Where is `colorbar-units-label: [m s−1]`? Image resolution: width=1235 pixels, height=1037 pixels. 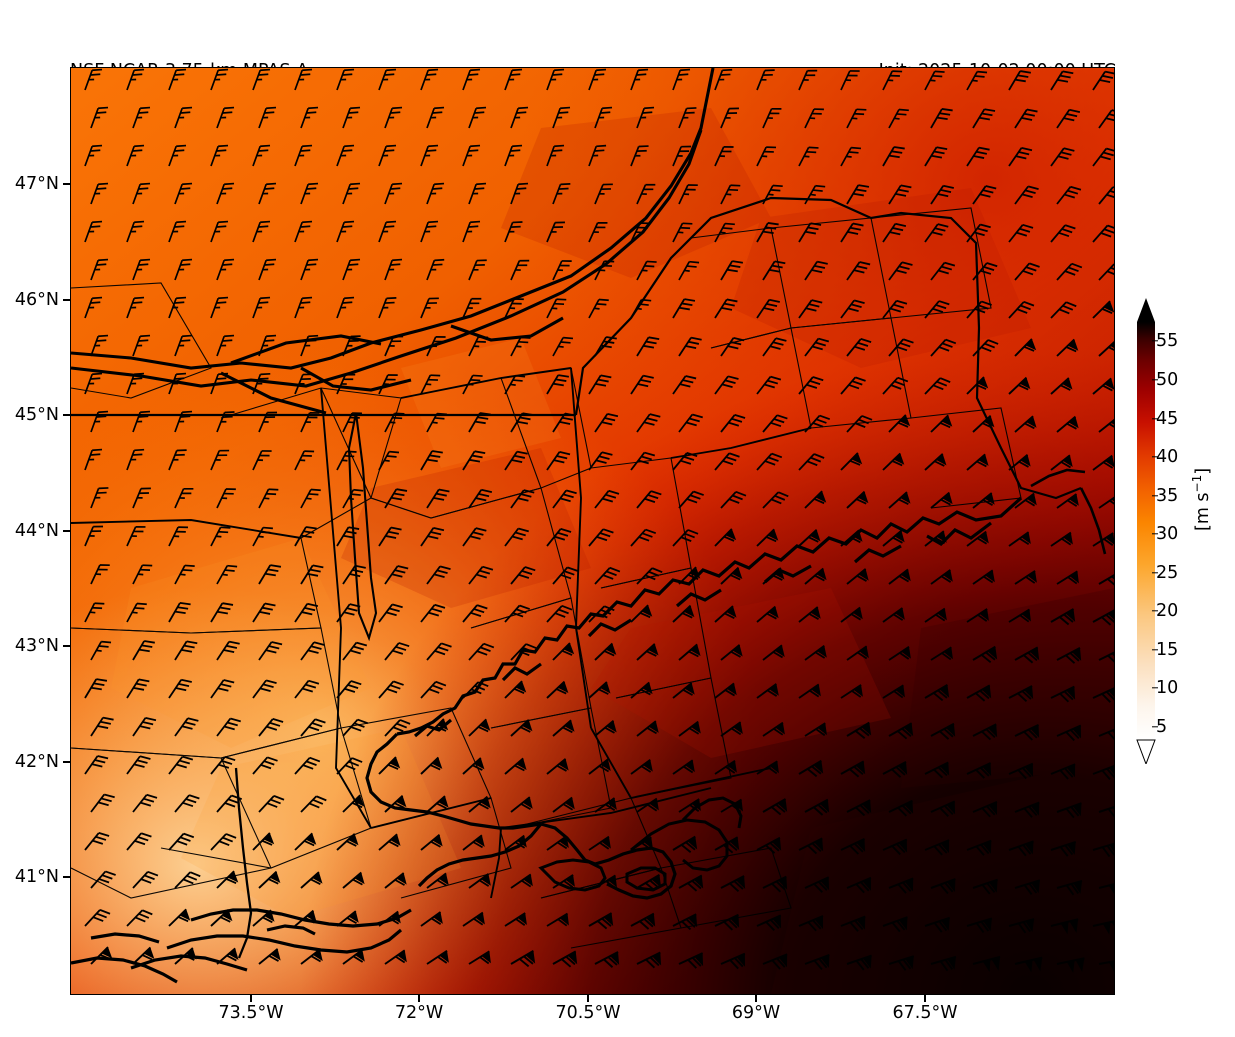
colorbar-units-label: [m s−1] is located at coordinates (1201, 499).